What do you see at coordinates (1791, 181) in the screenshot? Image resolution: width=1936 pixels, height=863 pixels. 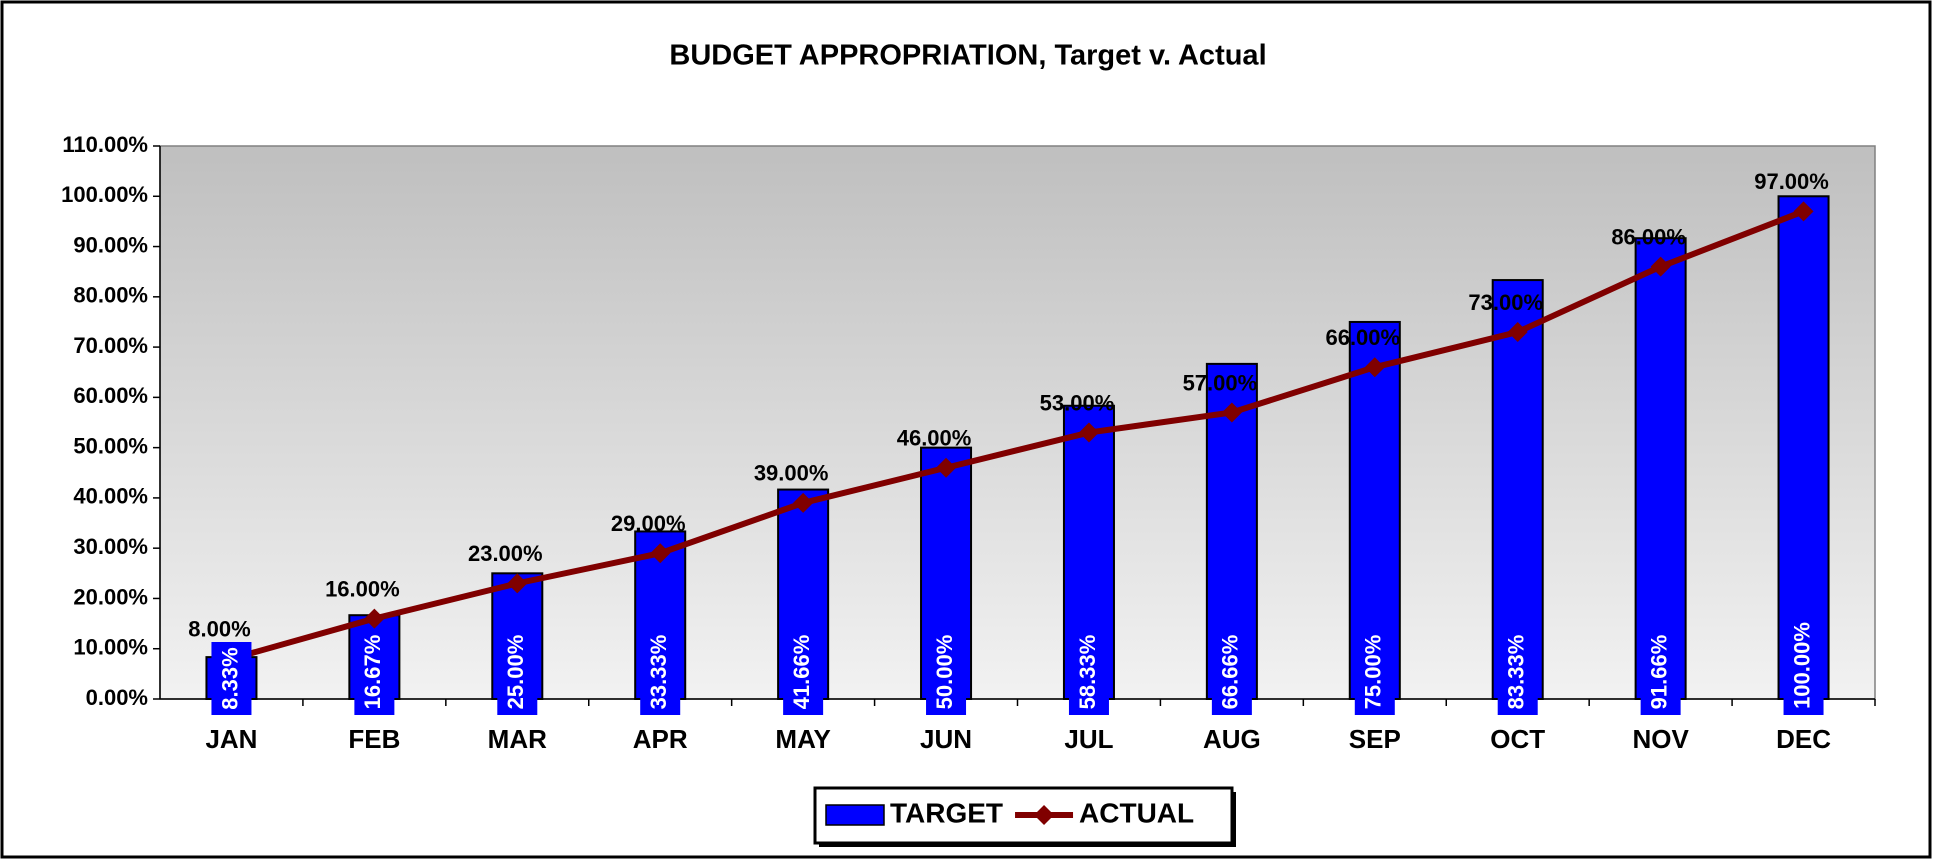 I see `line-value-label: 97.00%` at bounding box center [1791, 181].